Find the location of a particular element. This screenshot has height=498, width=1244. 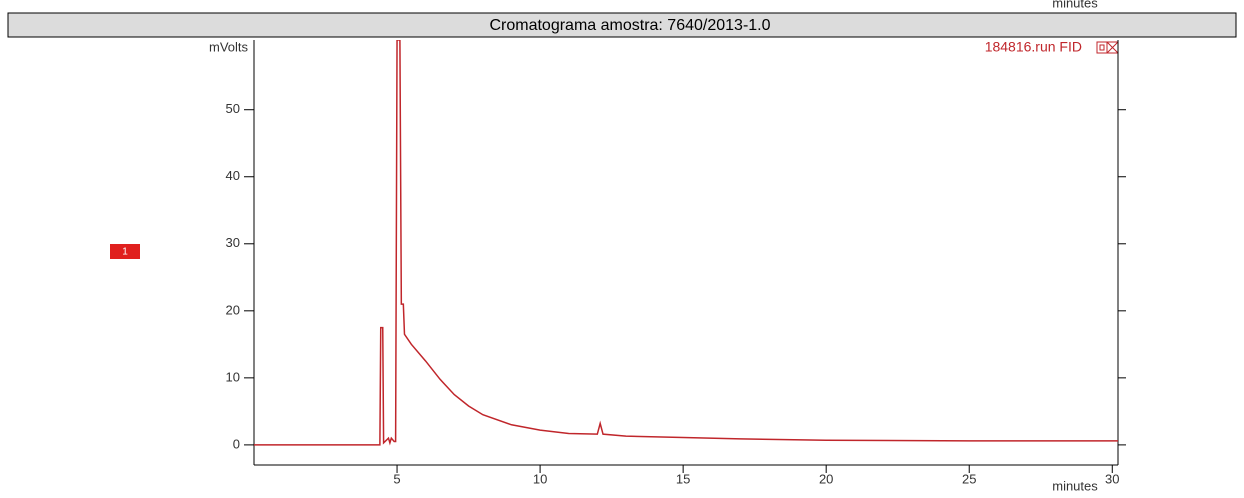

x-tick-label: 5 is located at coordinates (396, 478).